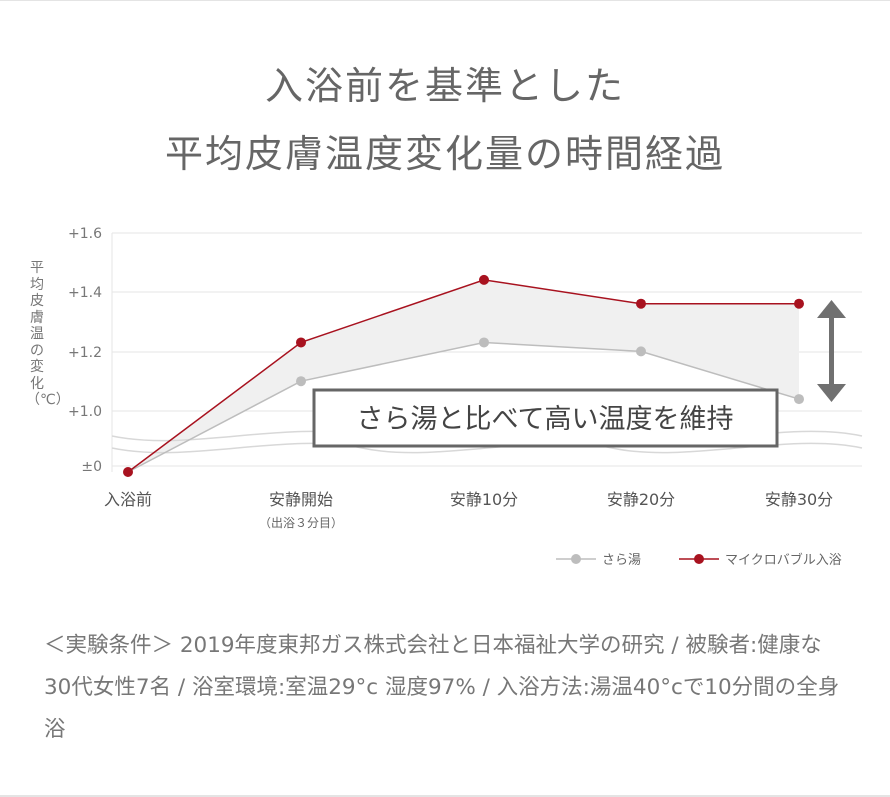 This screenshot has width=890, height=797. I want to click on y-axis-label: 平均皮膚温の変化（℃）, so click(48, 334).